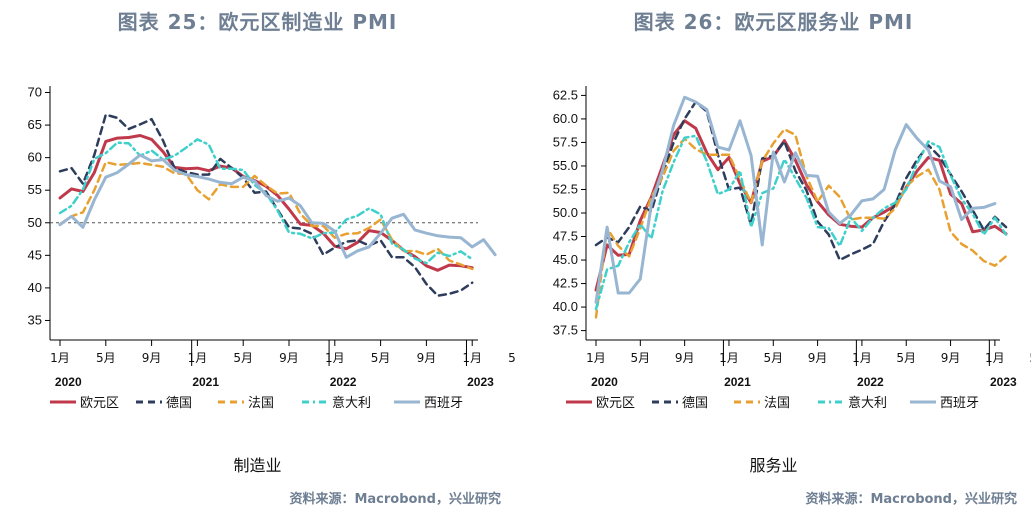 The width and height of the screenshot is (1031, 514). What do you see at coordinates (565, 118) in the screenshot?
I see `y-tick-label: 60.0` at bounding box center [565, 118].